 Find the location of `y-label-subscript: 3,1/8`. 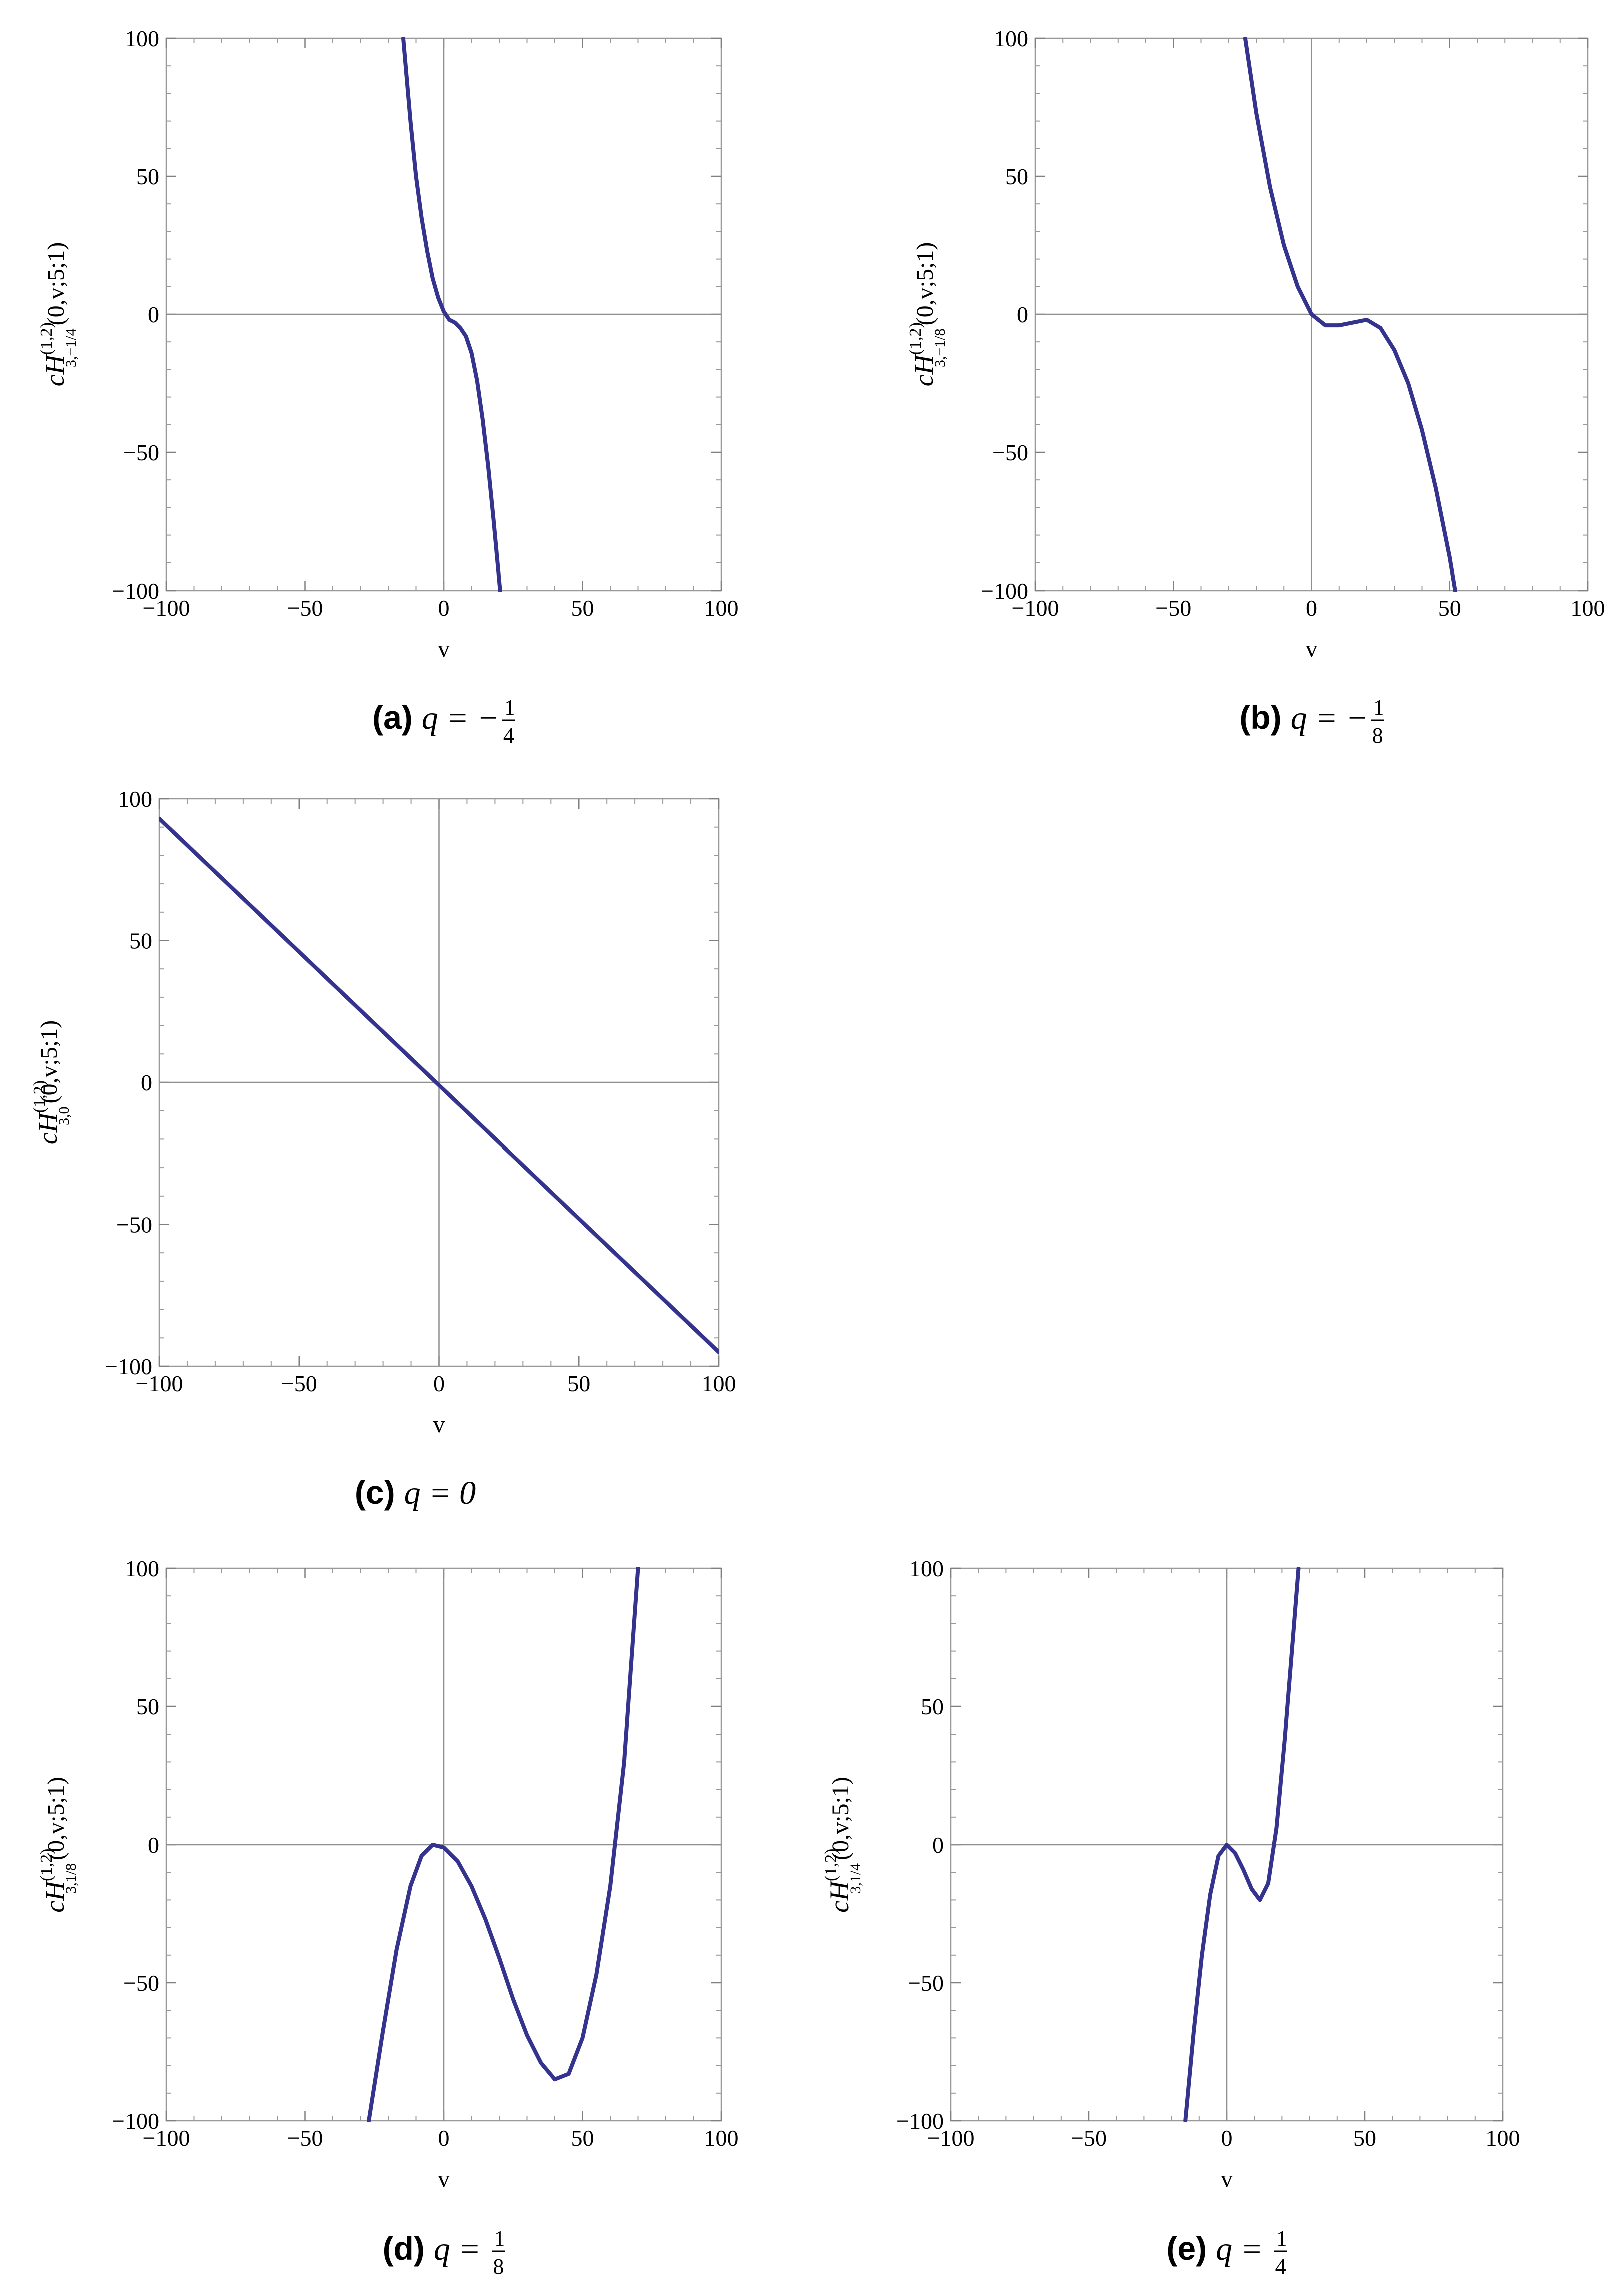

y-label-subscript: 3,1/8 is located at coordinates (71, 1878).